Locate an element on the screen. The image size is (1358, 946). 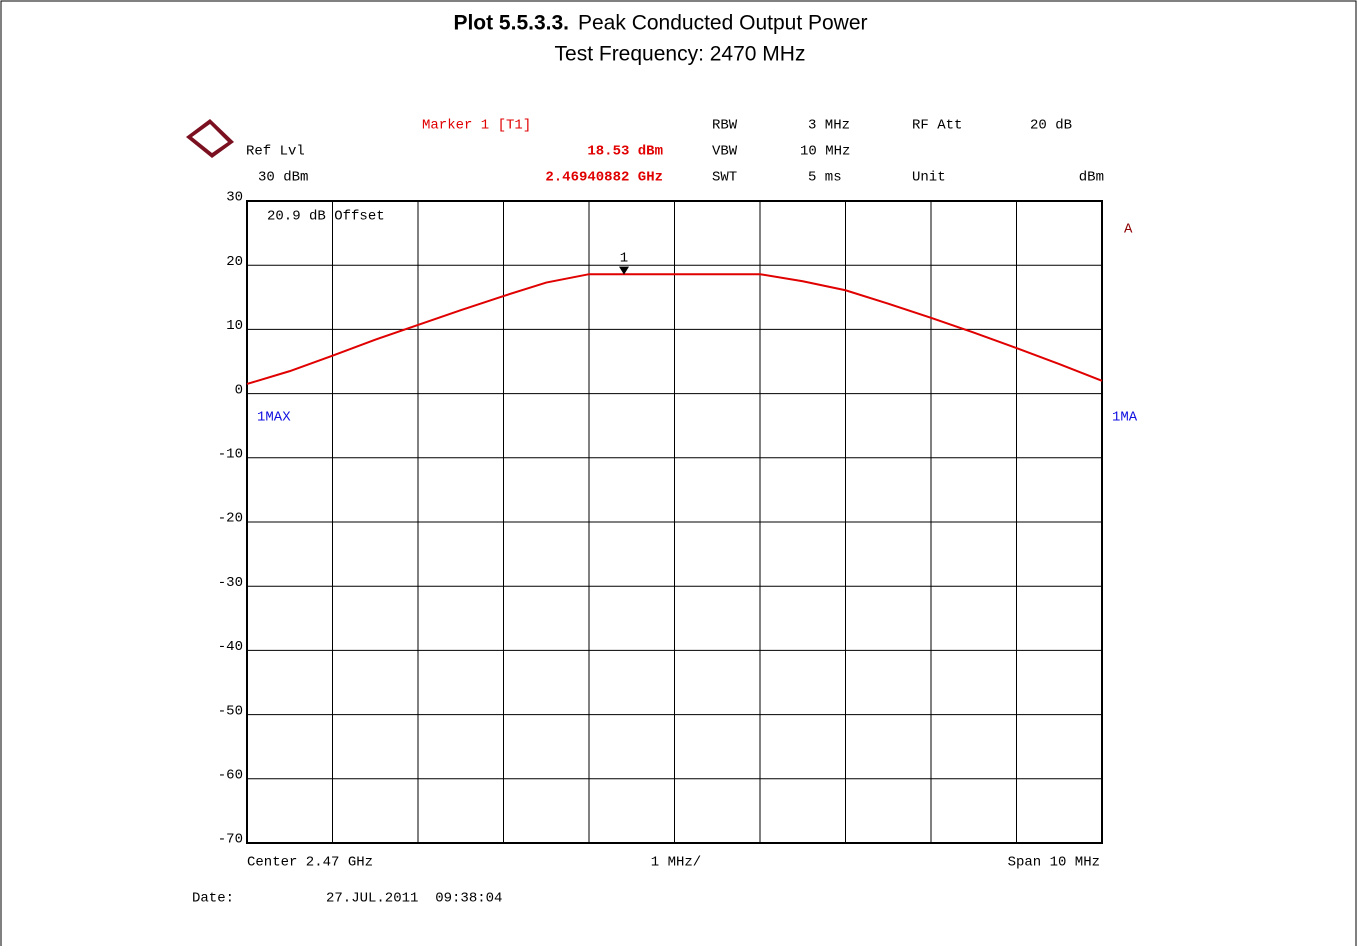
vbw-value: 10 MHz is located at coordinates (825, 152).